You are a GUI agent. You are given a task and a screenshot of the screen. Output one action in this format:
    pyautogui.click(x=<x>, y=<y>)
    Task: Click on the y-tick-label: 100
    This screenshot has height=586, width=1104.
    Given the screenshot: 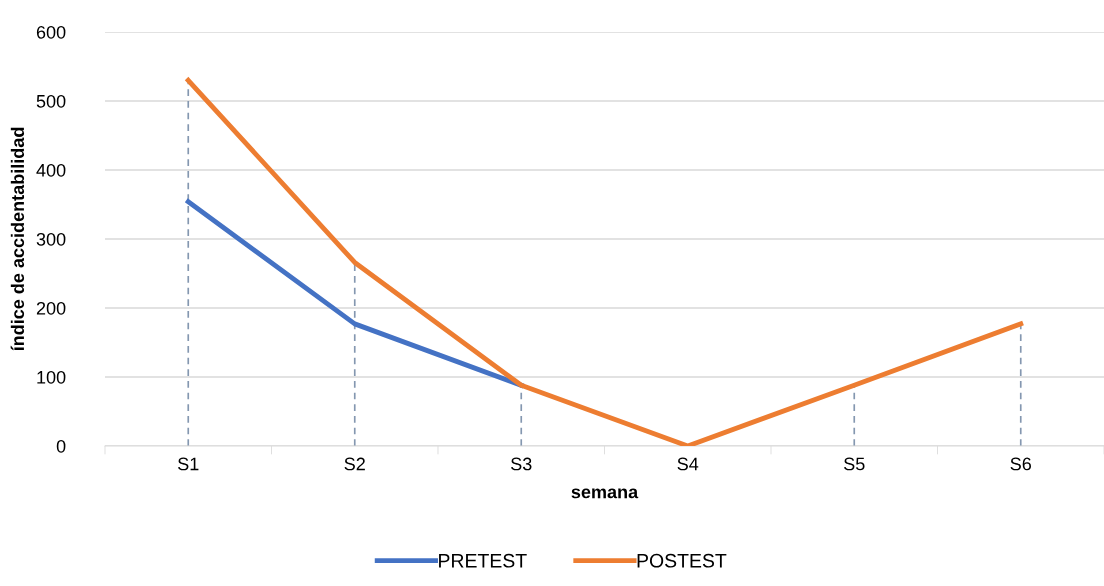 What is the action you would take?
    pyautogui.click(x=51, y=377)
    